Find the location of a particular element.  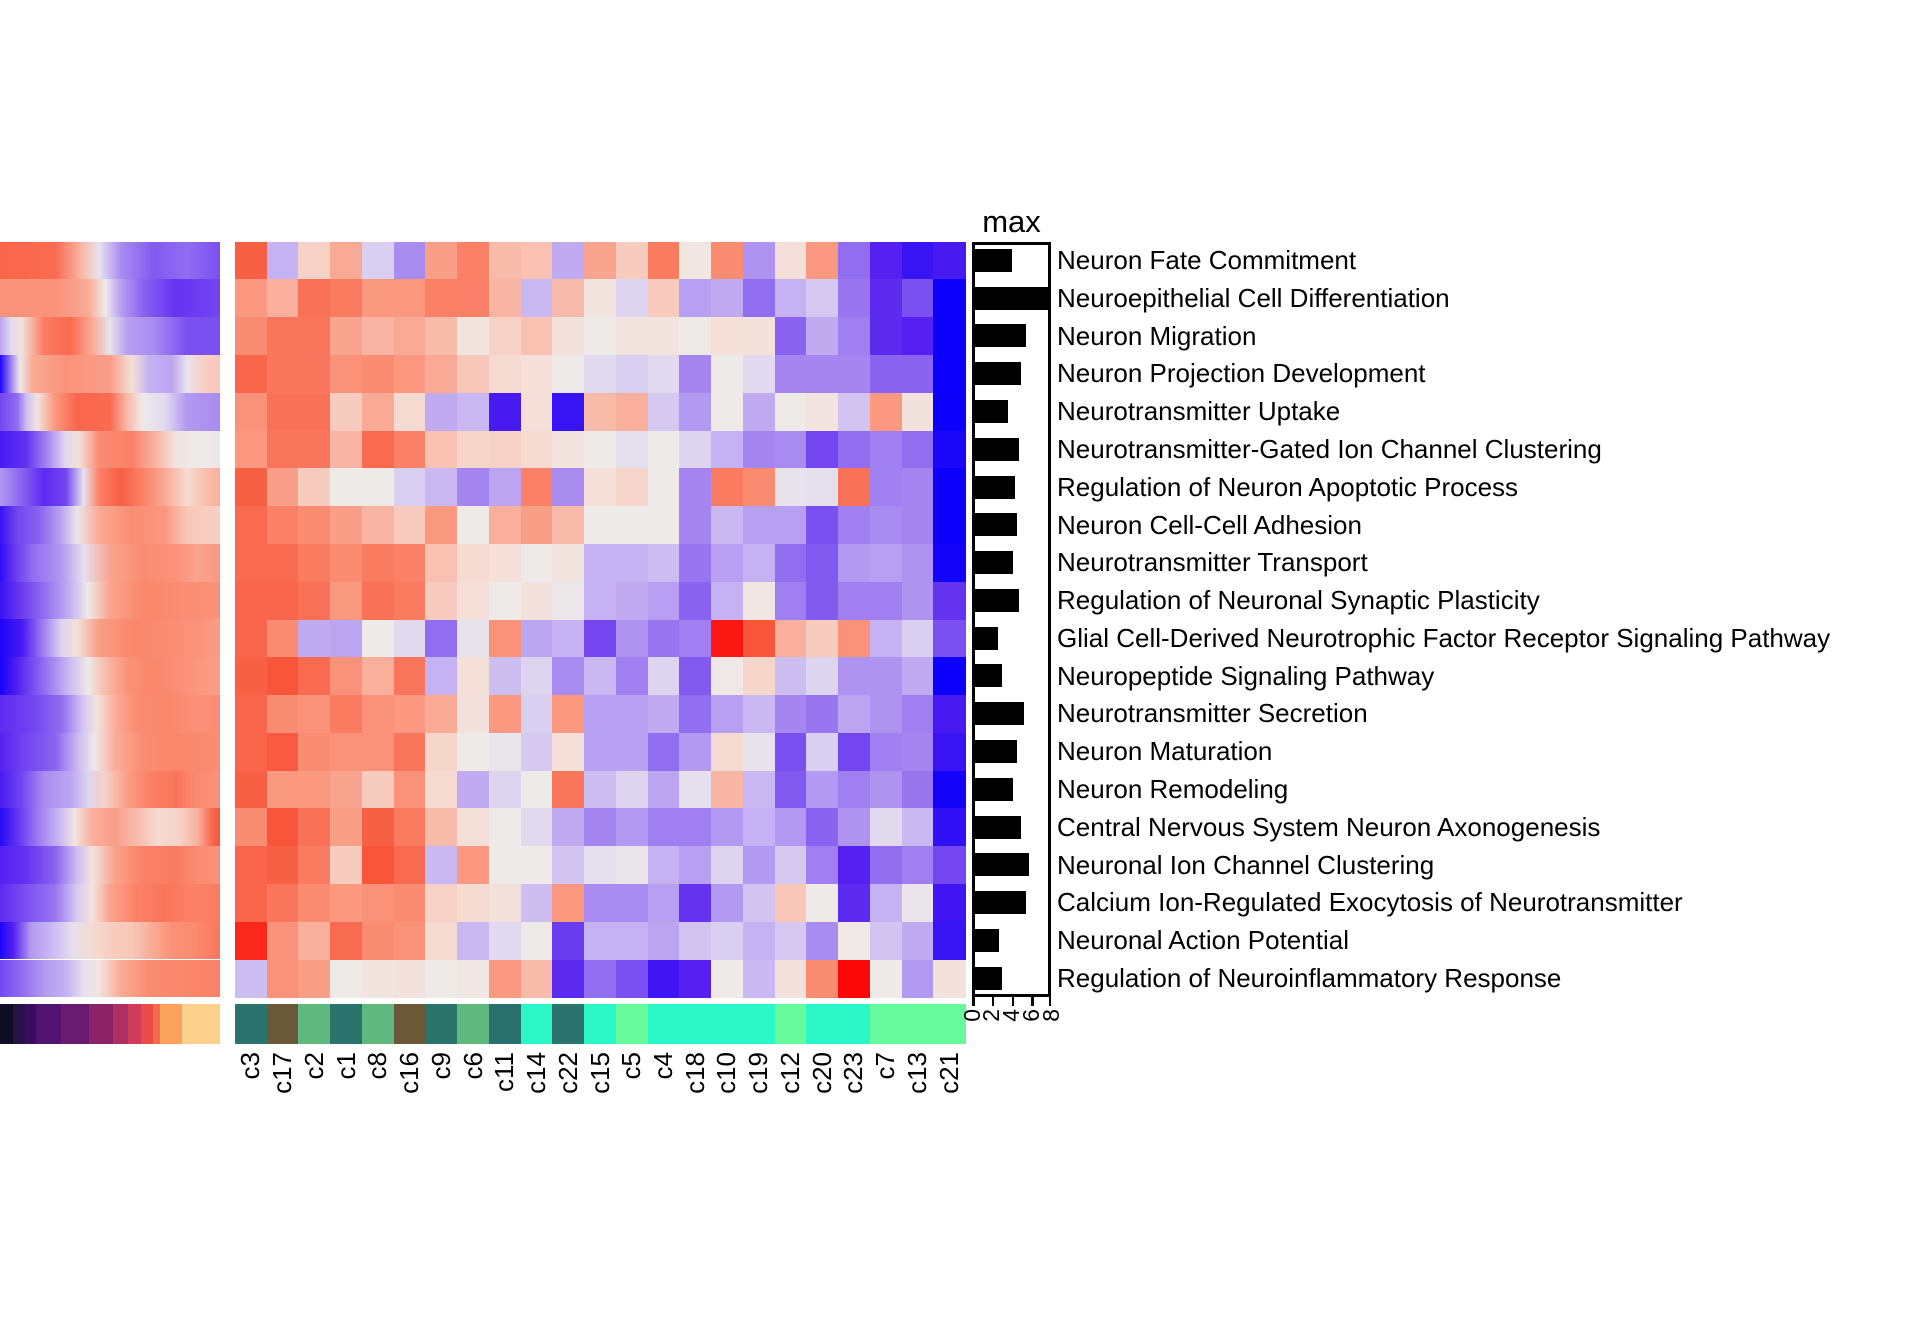

column-label-text: c17 is located at coordinates (282, 1073).